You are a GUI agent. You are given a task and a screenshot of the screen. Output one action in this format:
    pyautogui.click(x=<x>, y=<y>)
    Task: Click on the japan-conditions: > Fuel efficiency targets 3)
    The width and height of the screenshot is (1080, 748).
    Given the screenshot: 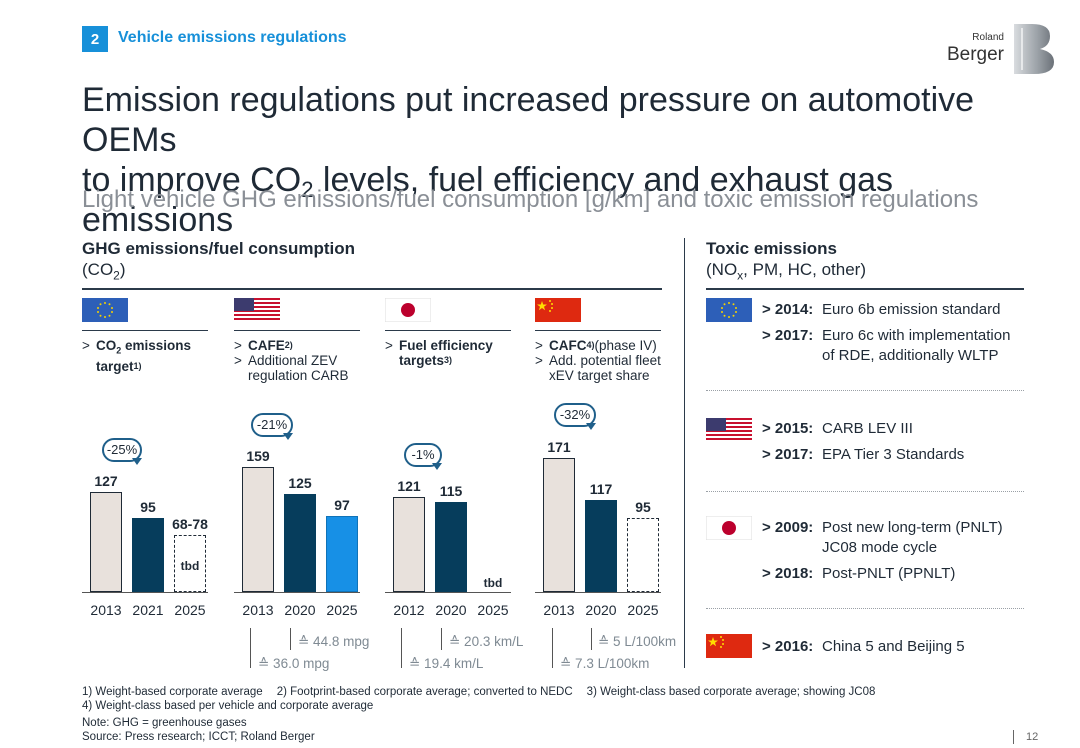 What is the action you would take?
    pyautogui.click(x=455, y=353)
    